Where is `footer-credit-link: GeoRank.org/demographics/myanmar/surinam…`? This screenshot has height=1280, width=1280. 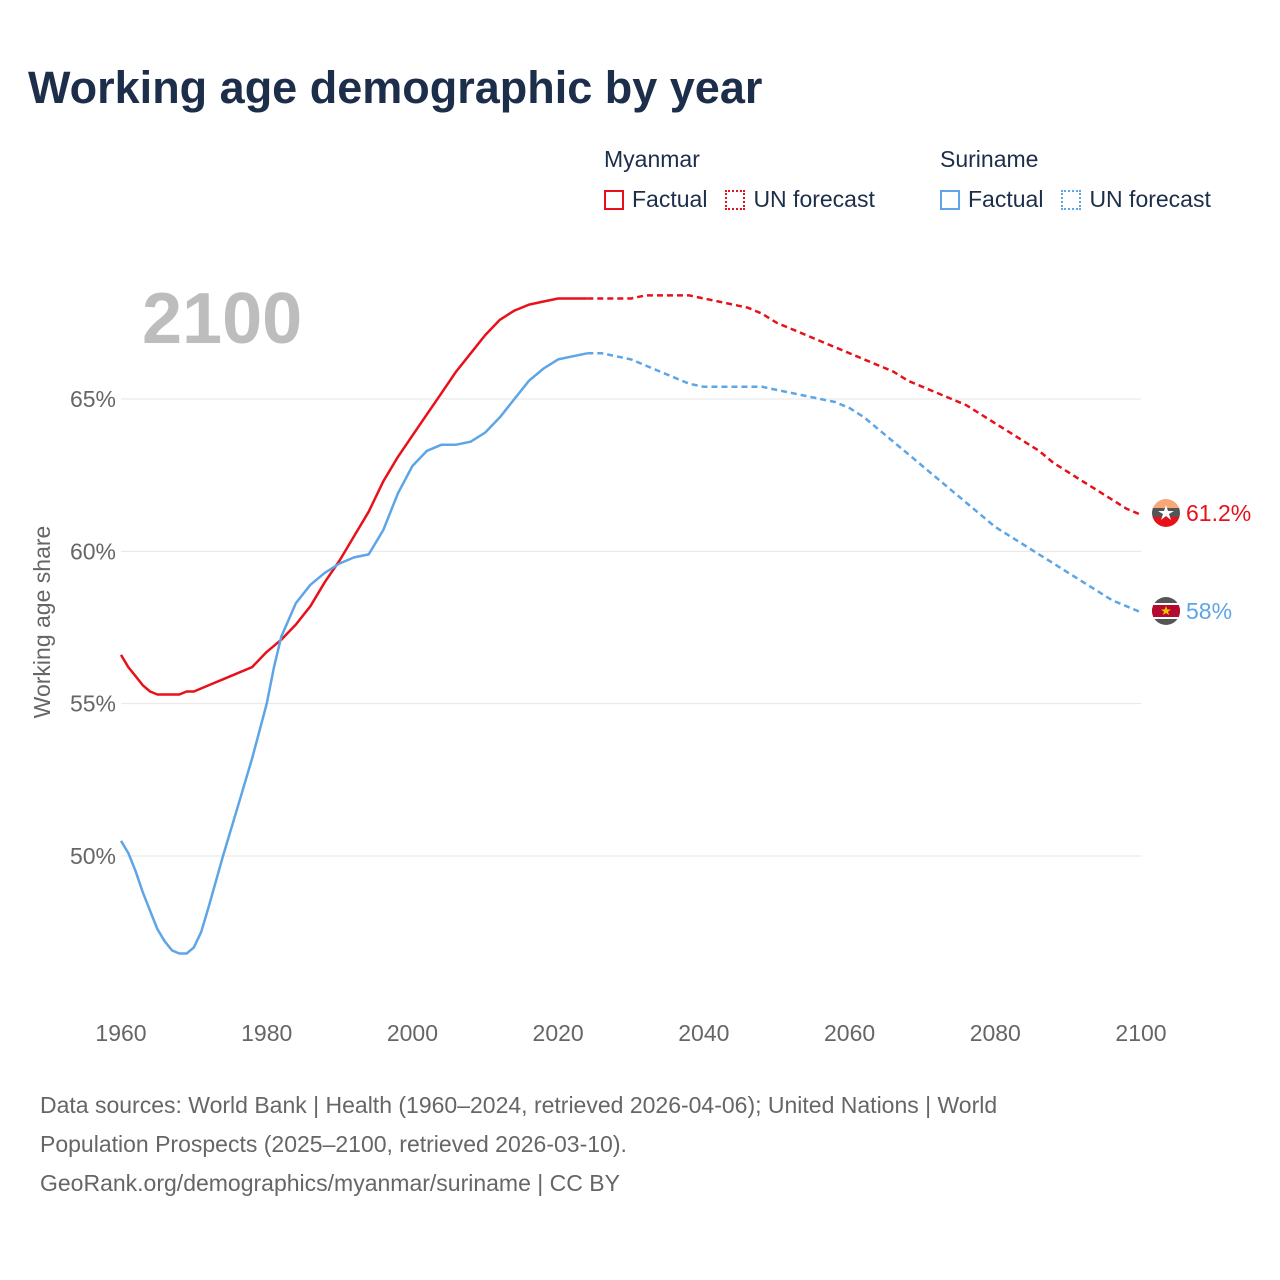
footer-credit-link: GeoRank.org/demographics/myanmar/surinam… is located at coordinates (330, 1183).